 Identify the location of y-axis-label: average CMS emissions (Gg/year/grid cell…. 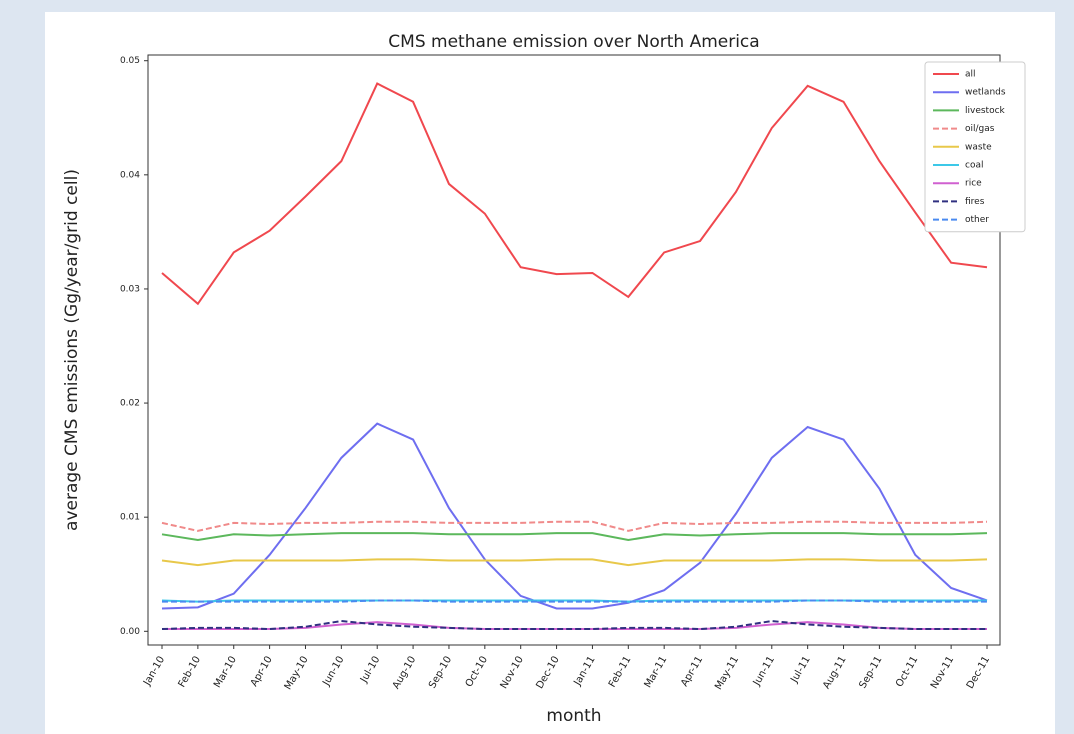
(72, 350).